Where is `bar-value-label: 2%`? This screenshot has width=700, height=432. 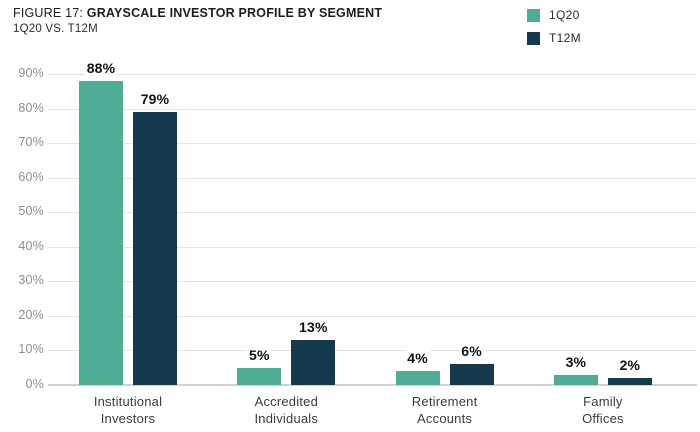 bar-value-label: 2% is located at coordinates (630, 365).